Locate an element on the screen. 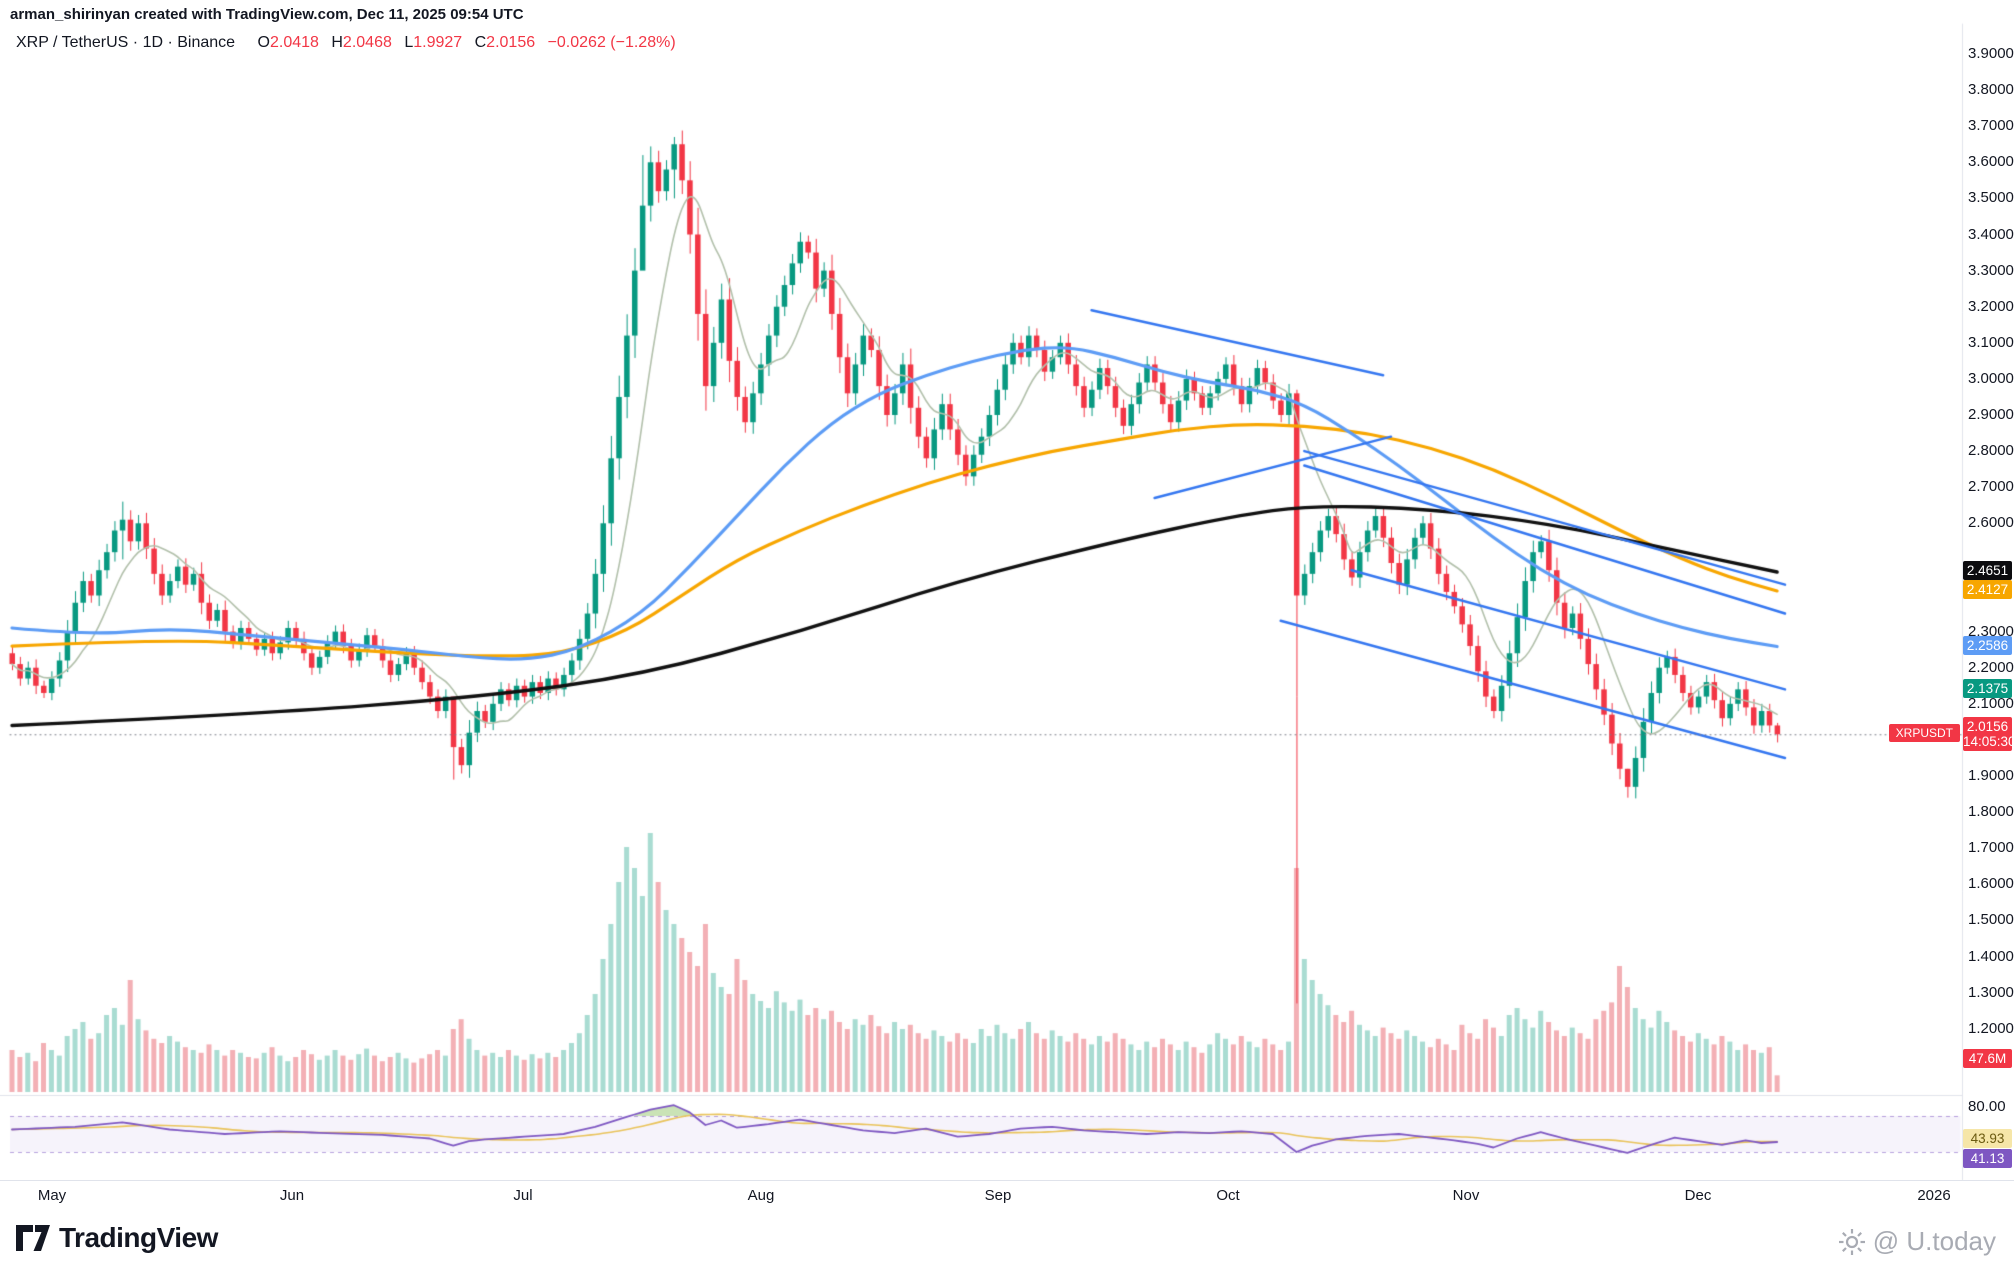  price-tick-label: 3.7000 is located at coordinates (1991, 126).